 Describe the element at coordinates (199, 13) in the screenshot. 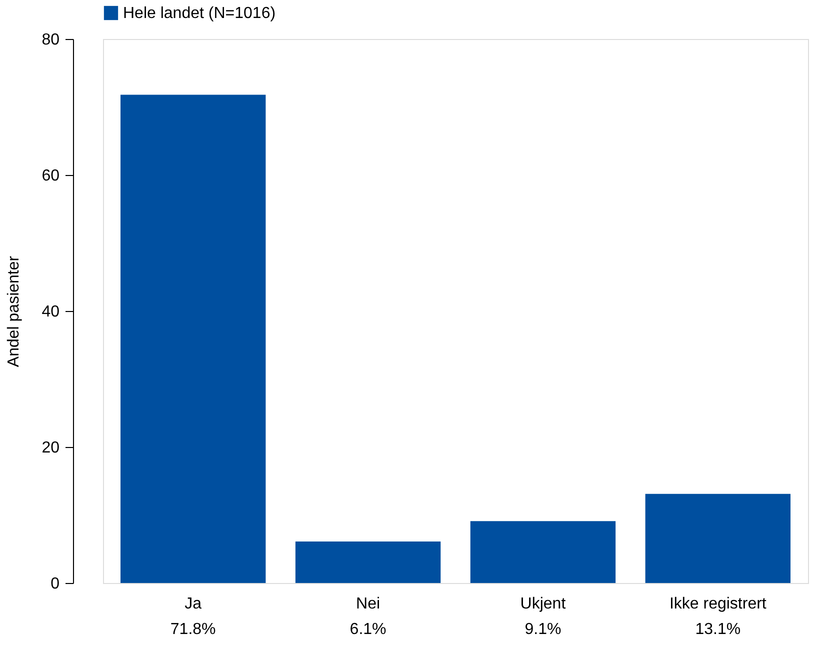

I see `legend-label: Hele landet (N=1016)` at that location.